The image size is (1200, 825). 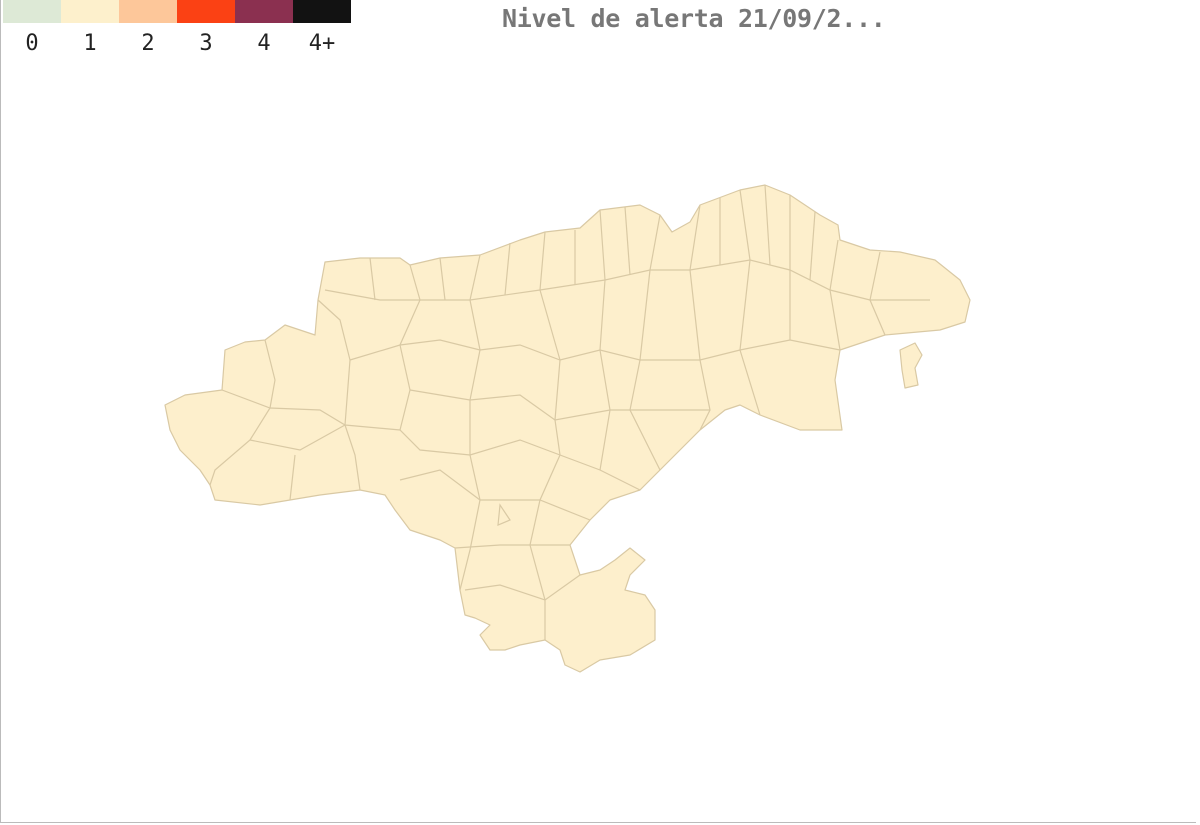 I want to click on region-island, so click(x=911, y=365).